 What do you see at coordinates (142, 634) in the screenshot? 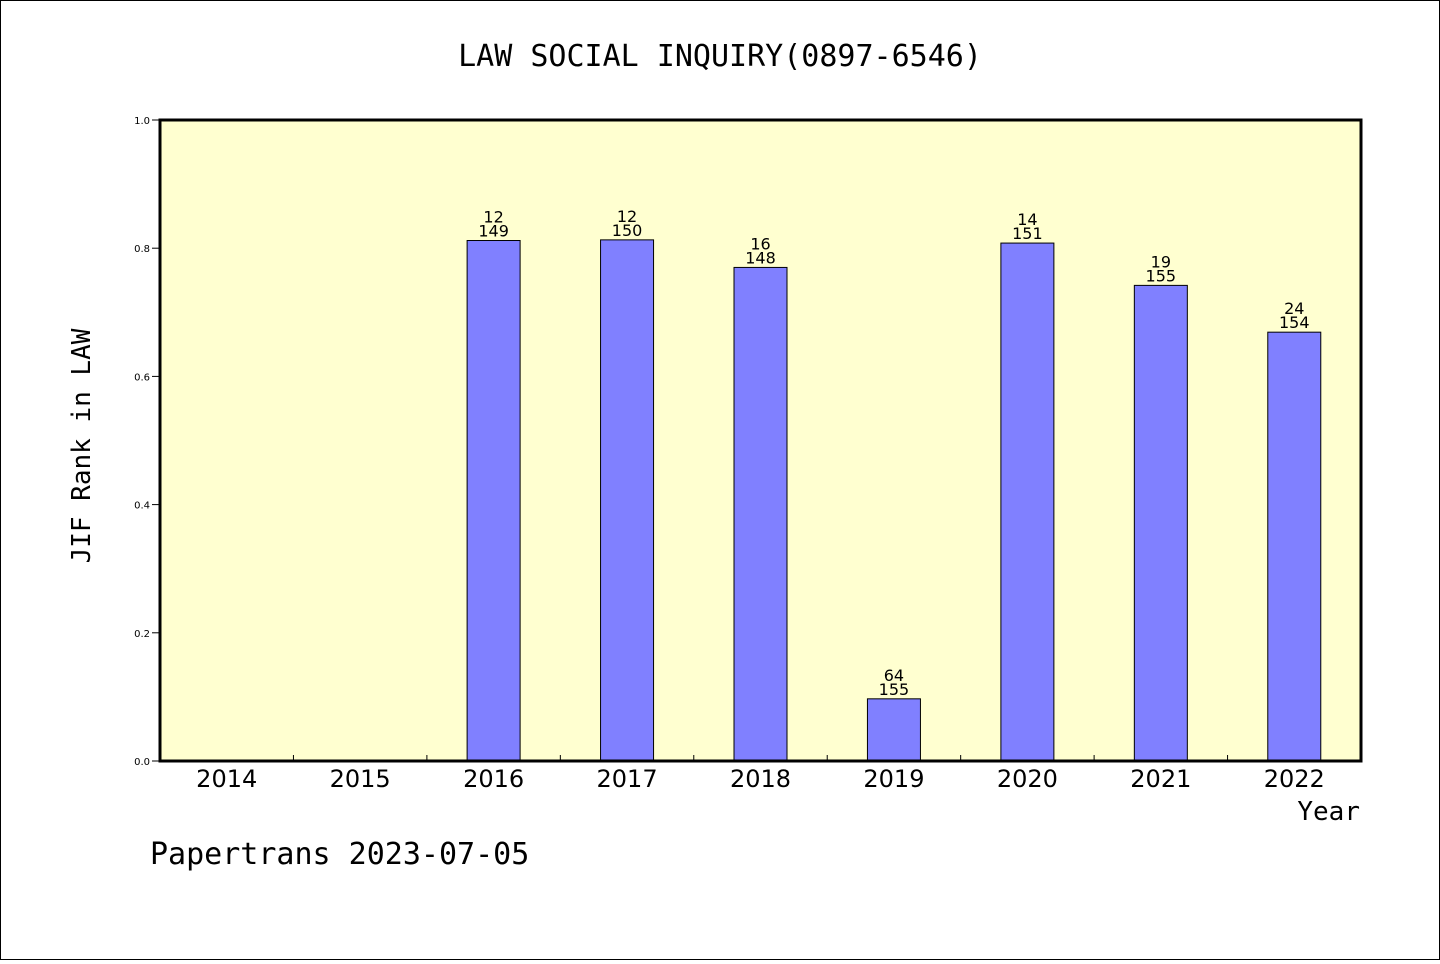
I see `y-tick-label: 0.2` at bounding box center [142, 634].